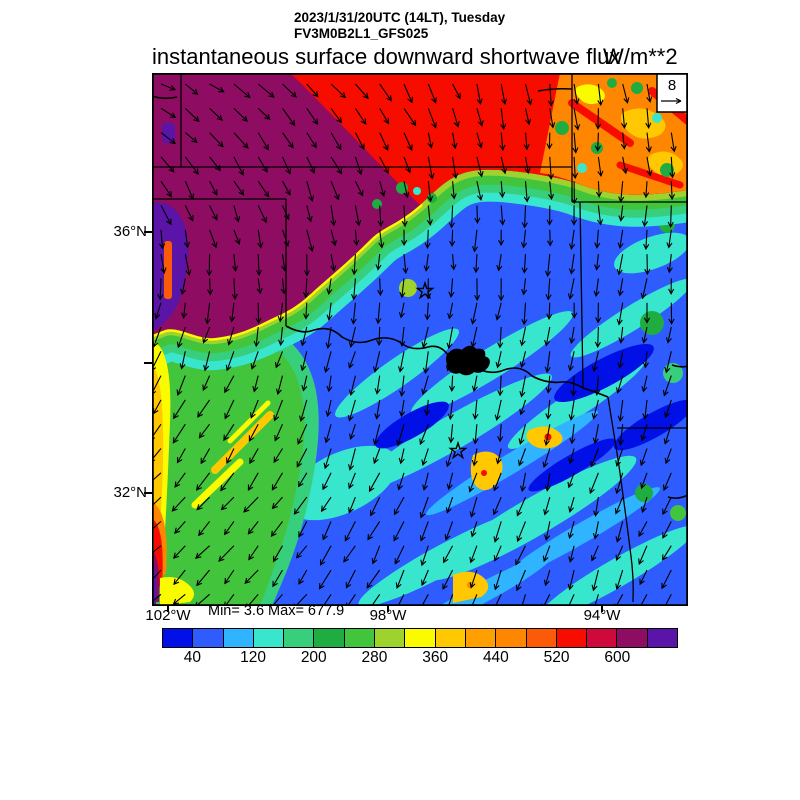  Describe the element at coordinates (253, 657) in the screenshot. I see `colorbar-tick-label: 120` at that location.